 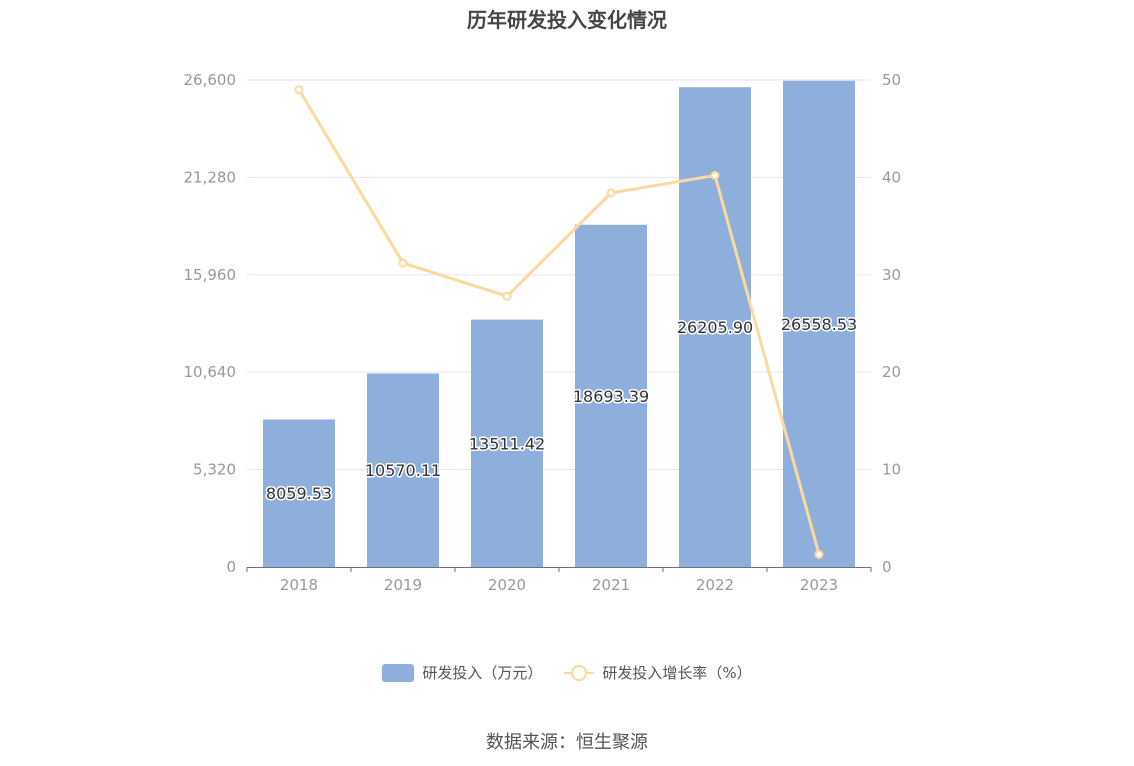 What do you see at coordinates (891, 275) in the screenshot?
I see `right-axis-tick-label: 30` at bounding box center [891, 275].